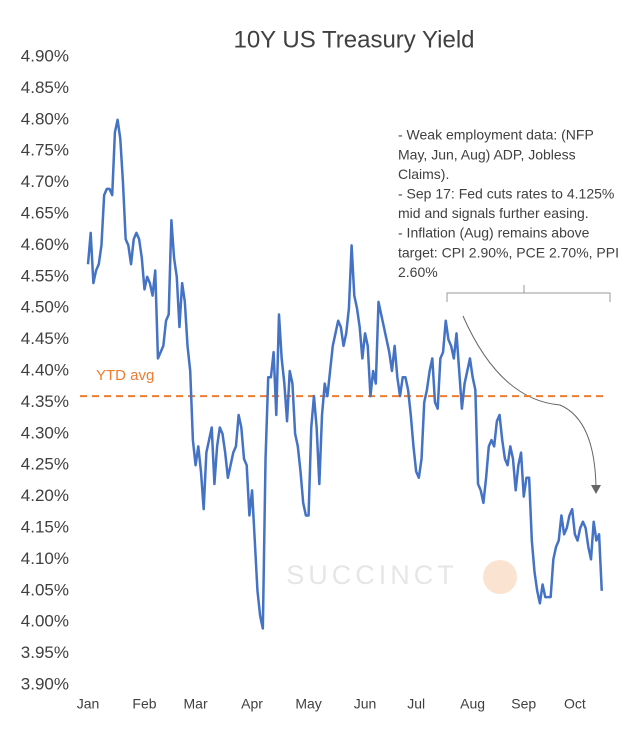 This screenshot has width=644, height=737. What do you see at coordinates (45, 558) in the screenshot?
I see `y-tick-label: 4.10%` at bounding box center [45, 558].